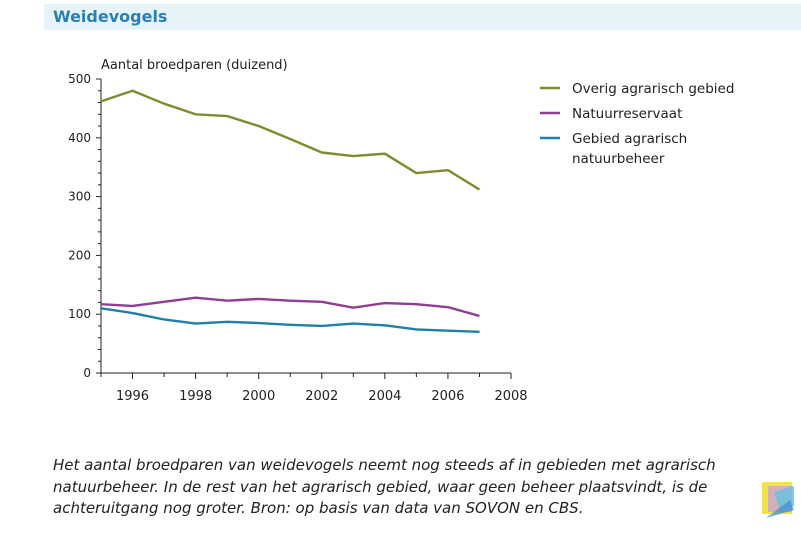 This screenshot has height=534, width=801. What do you see at coordinates (194, 65) in the screenshot?
I see `y-axis-label: Aantal broedparen (duizend)` at bounding box center [194, 65].